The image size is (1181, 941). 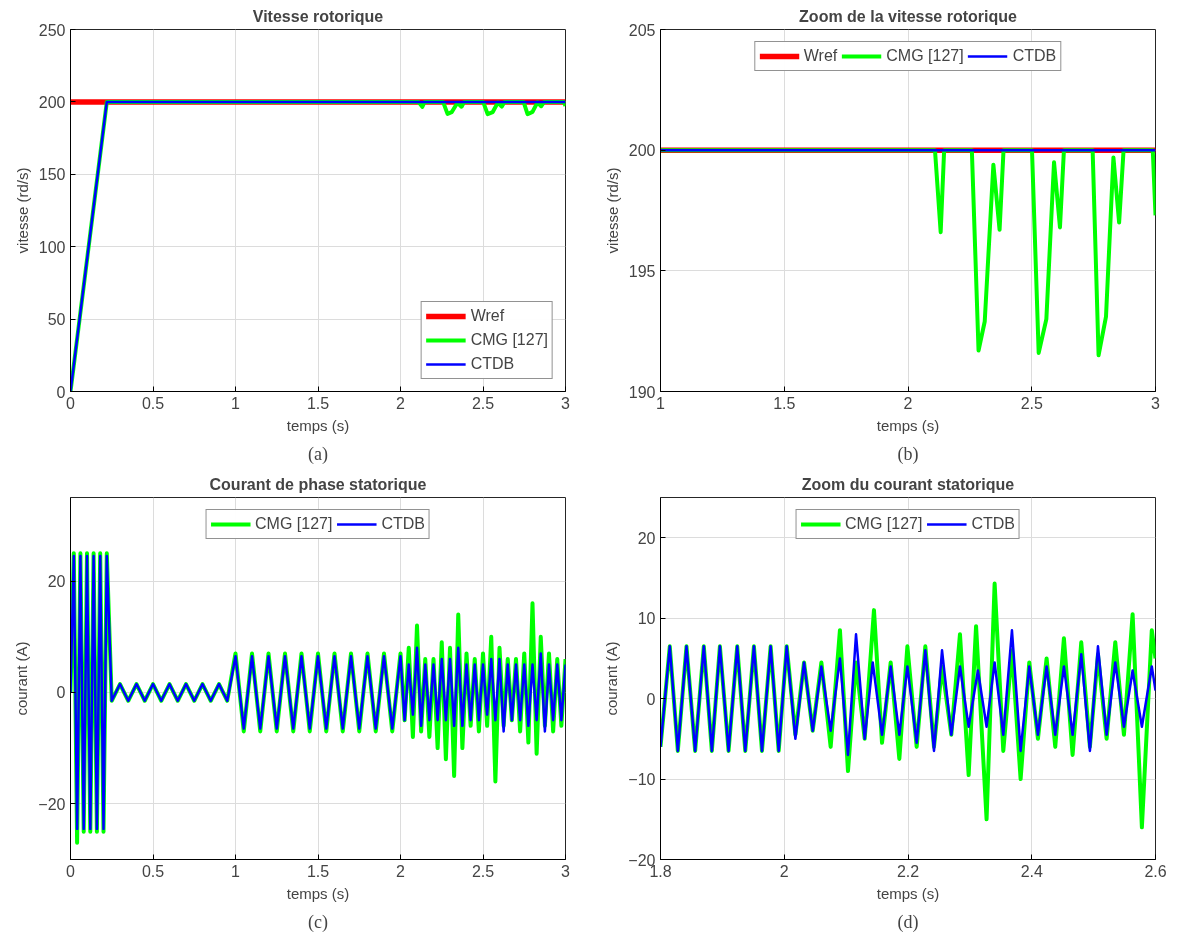 What do you see at coordinates (52, 30) in the screenshot?
I see `y-tick-label: 250` at bounding box center [52, 30].